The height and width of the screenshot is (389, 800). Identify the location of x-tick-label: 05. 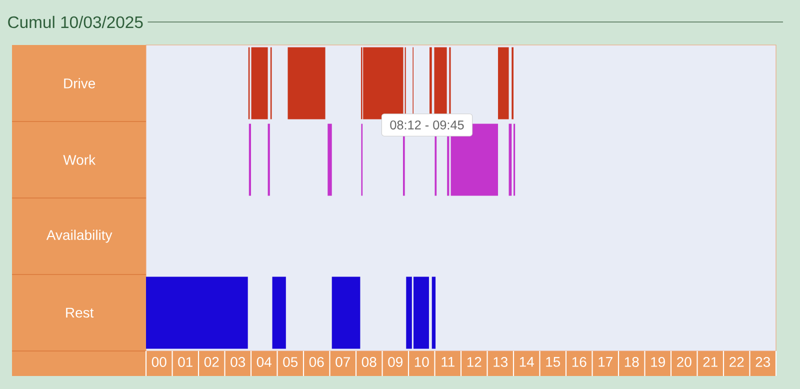
(290, 362).